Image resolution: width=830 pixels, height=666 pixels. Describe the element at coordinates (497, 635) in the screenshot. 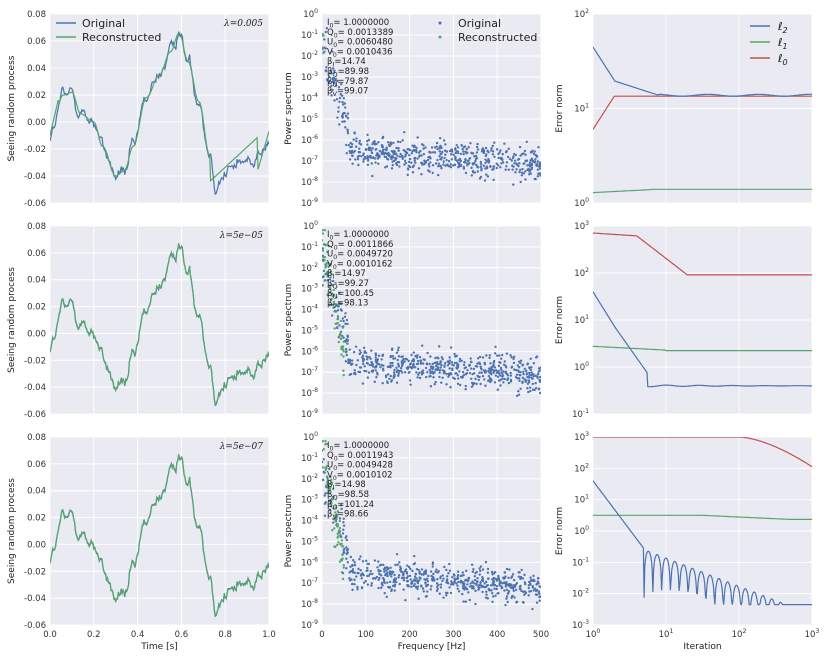

I see `x-tick-label: 400` at that location.